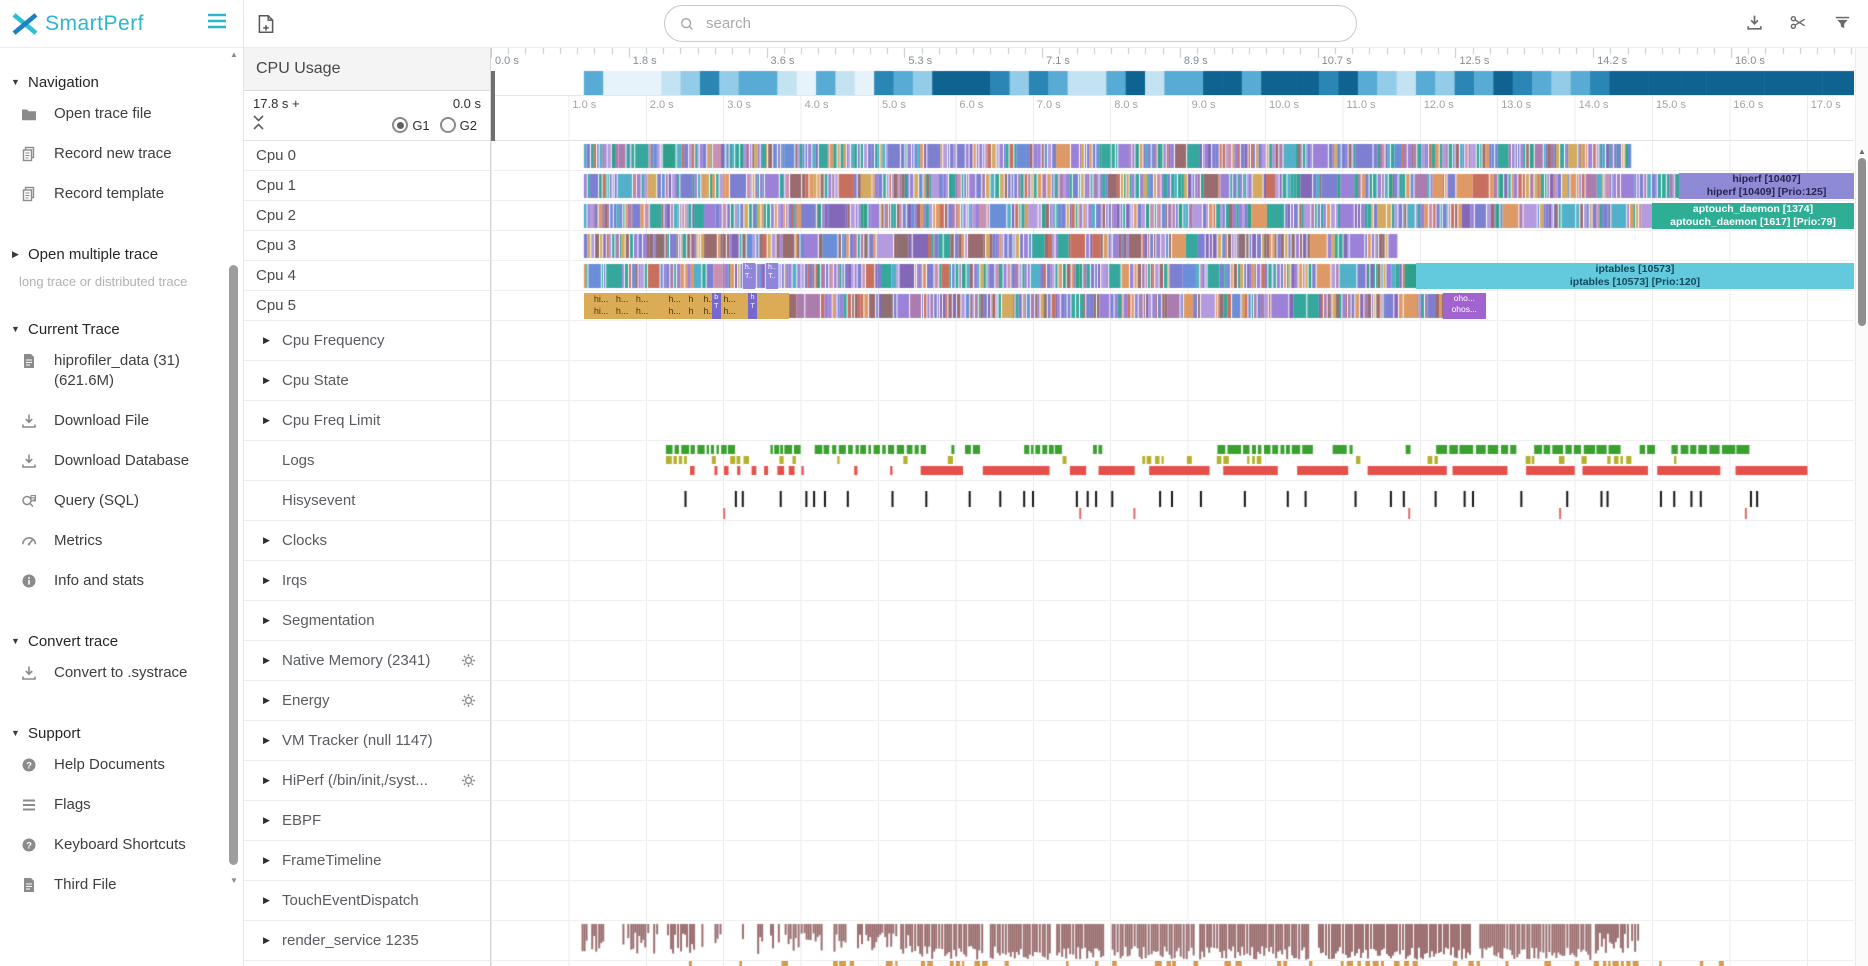  What do you see at coordinates (1172, 821) in the screenshot?
I see `track-lane-ebpf` at bounding box center [1172, 821].